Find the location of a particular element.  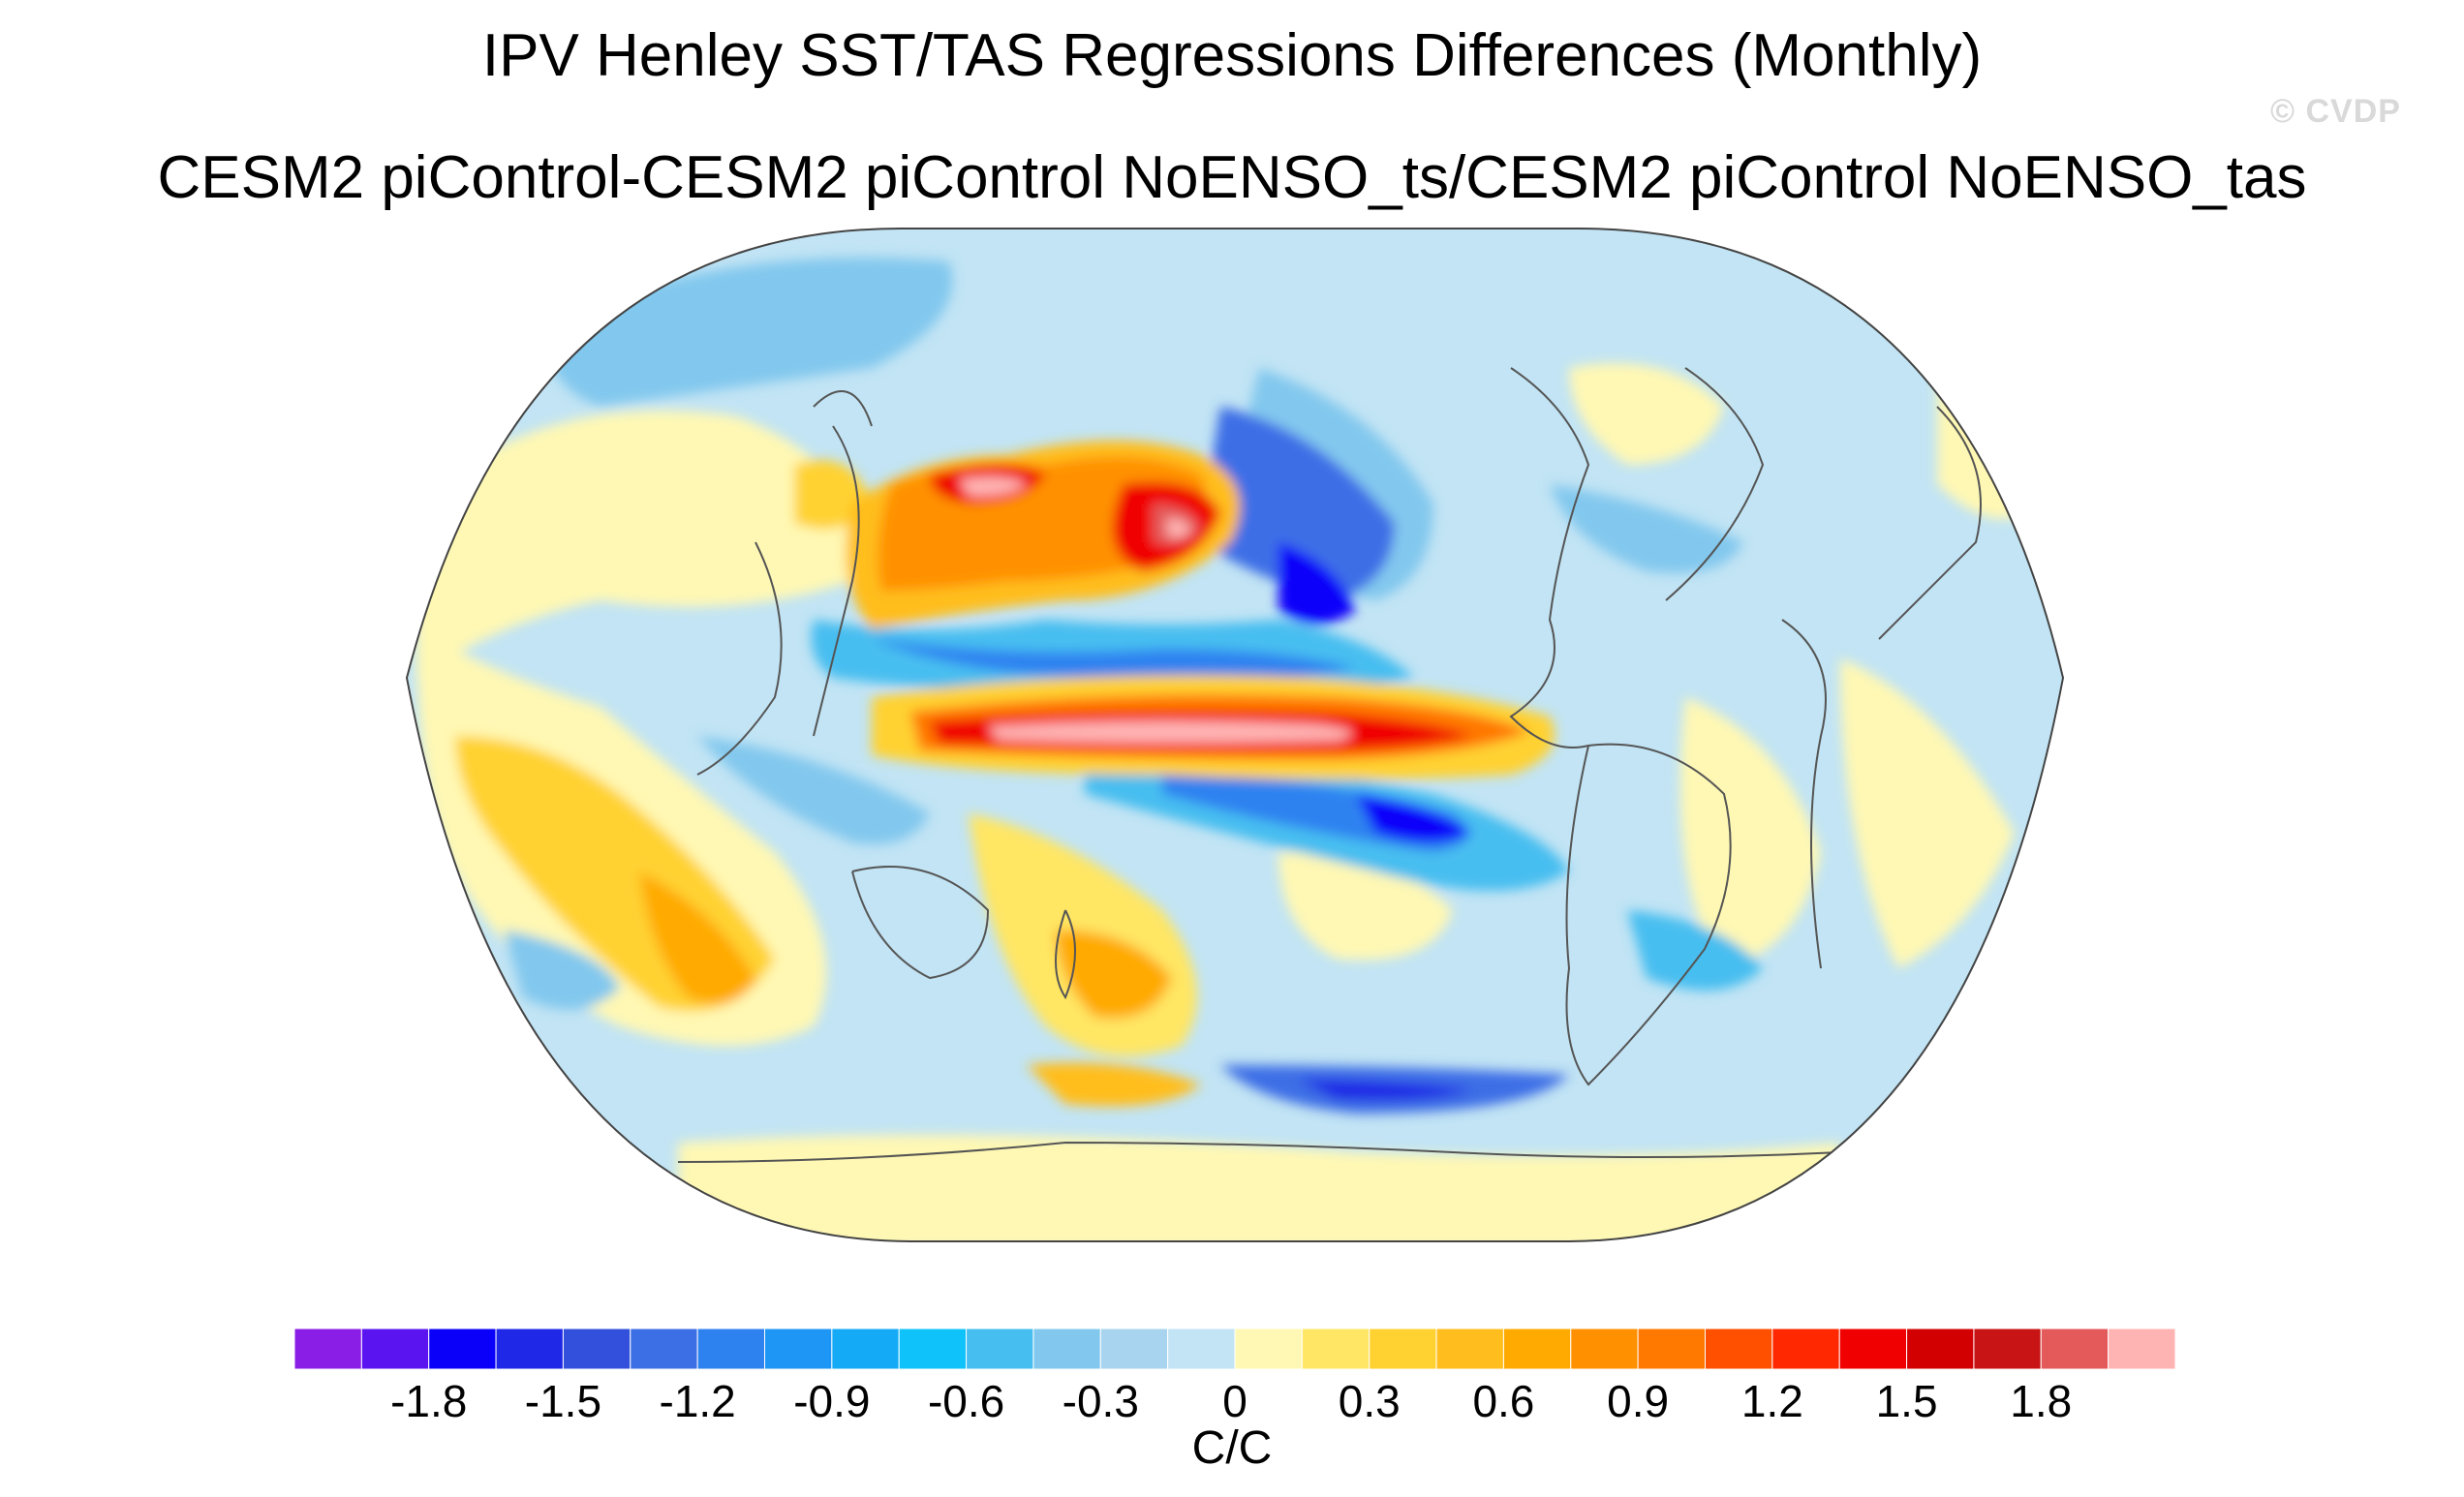

colorbar-tick-label: 1.8 is located at coordinates (2041, 1401).